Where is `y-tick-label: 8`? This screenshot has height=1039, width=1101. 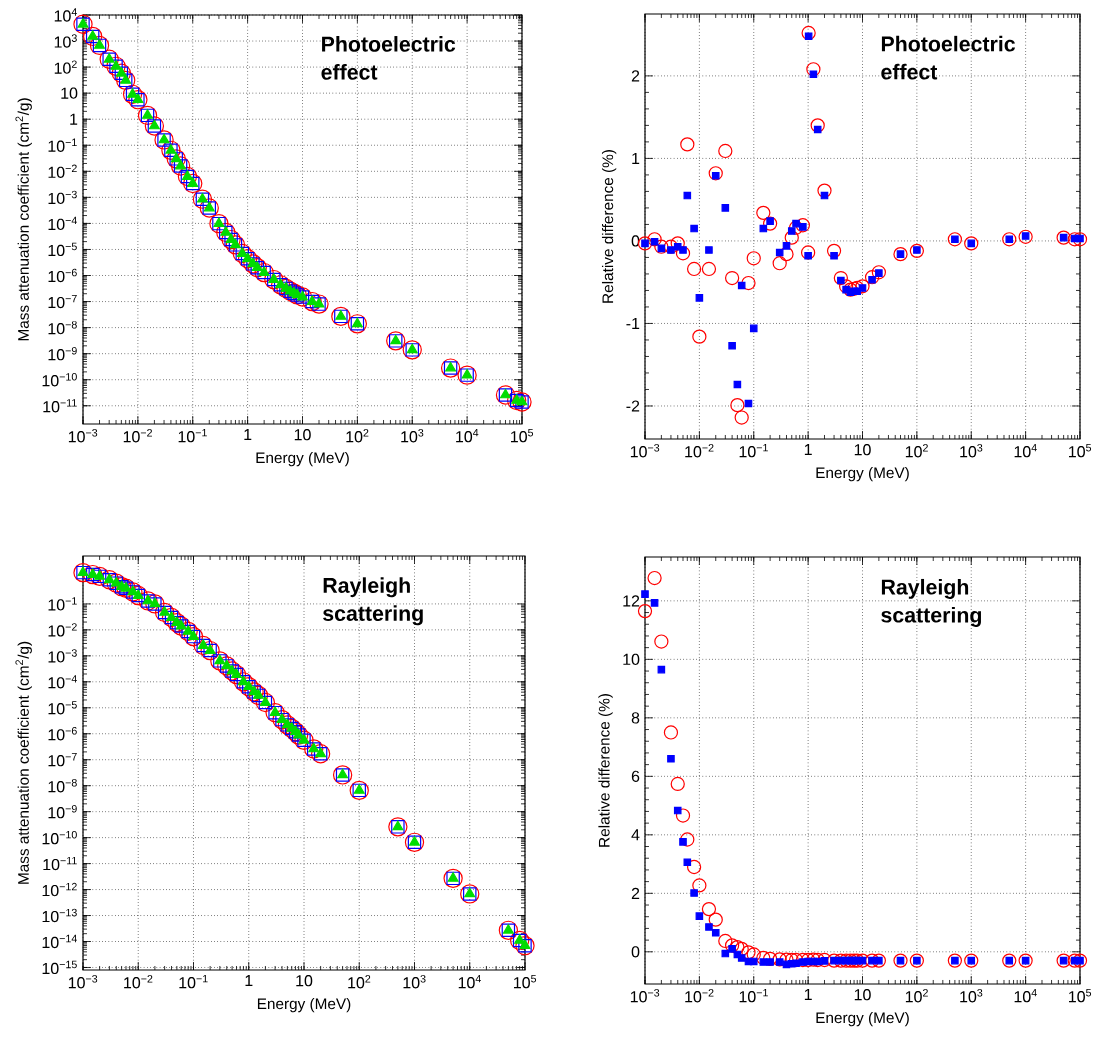
y-tick-label: 8 is located at coordinates (635, 718).